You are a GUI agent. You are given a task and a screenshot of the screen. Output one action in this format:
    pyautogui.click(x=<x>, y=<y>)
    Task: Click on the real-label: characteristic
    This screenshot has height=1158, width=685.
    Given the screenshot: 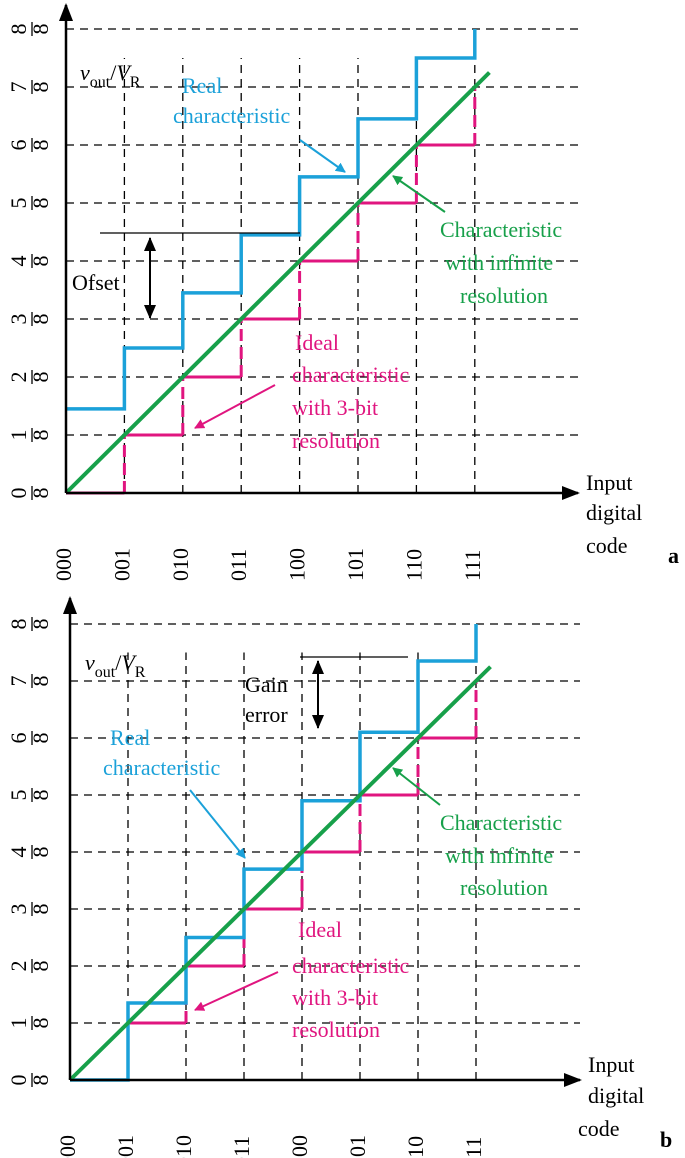 What is the action you would take?
    pyautogui.click(x=231, y=115)
    